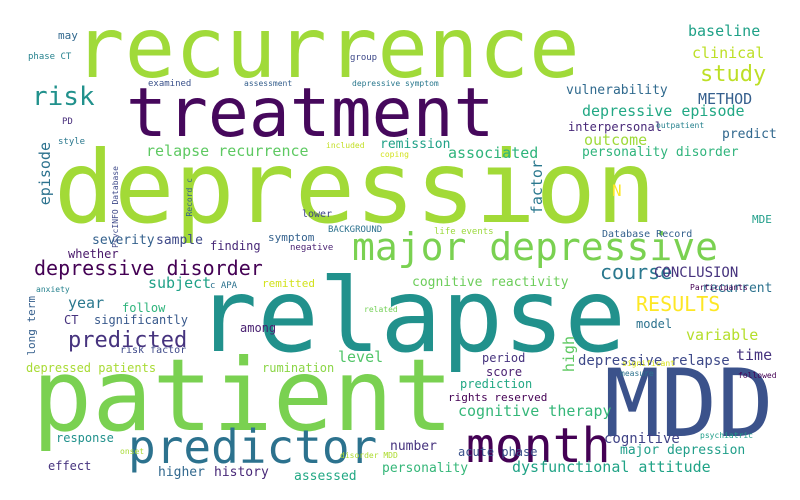 The image size is (800, 500). What do you see at coordinates (317, 214) in the screenshot?
I see `word-lower: lower` at bounding box center [317, 214].